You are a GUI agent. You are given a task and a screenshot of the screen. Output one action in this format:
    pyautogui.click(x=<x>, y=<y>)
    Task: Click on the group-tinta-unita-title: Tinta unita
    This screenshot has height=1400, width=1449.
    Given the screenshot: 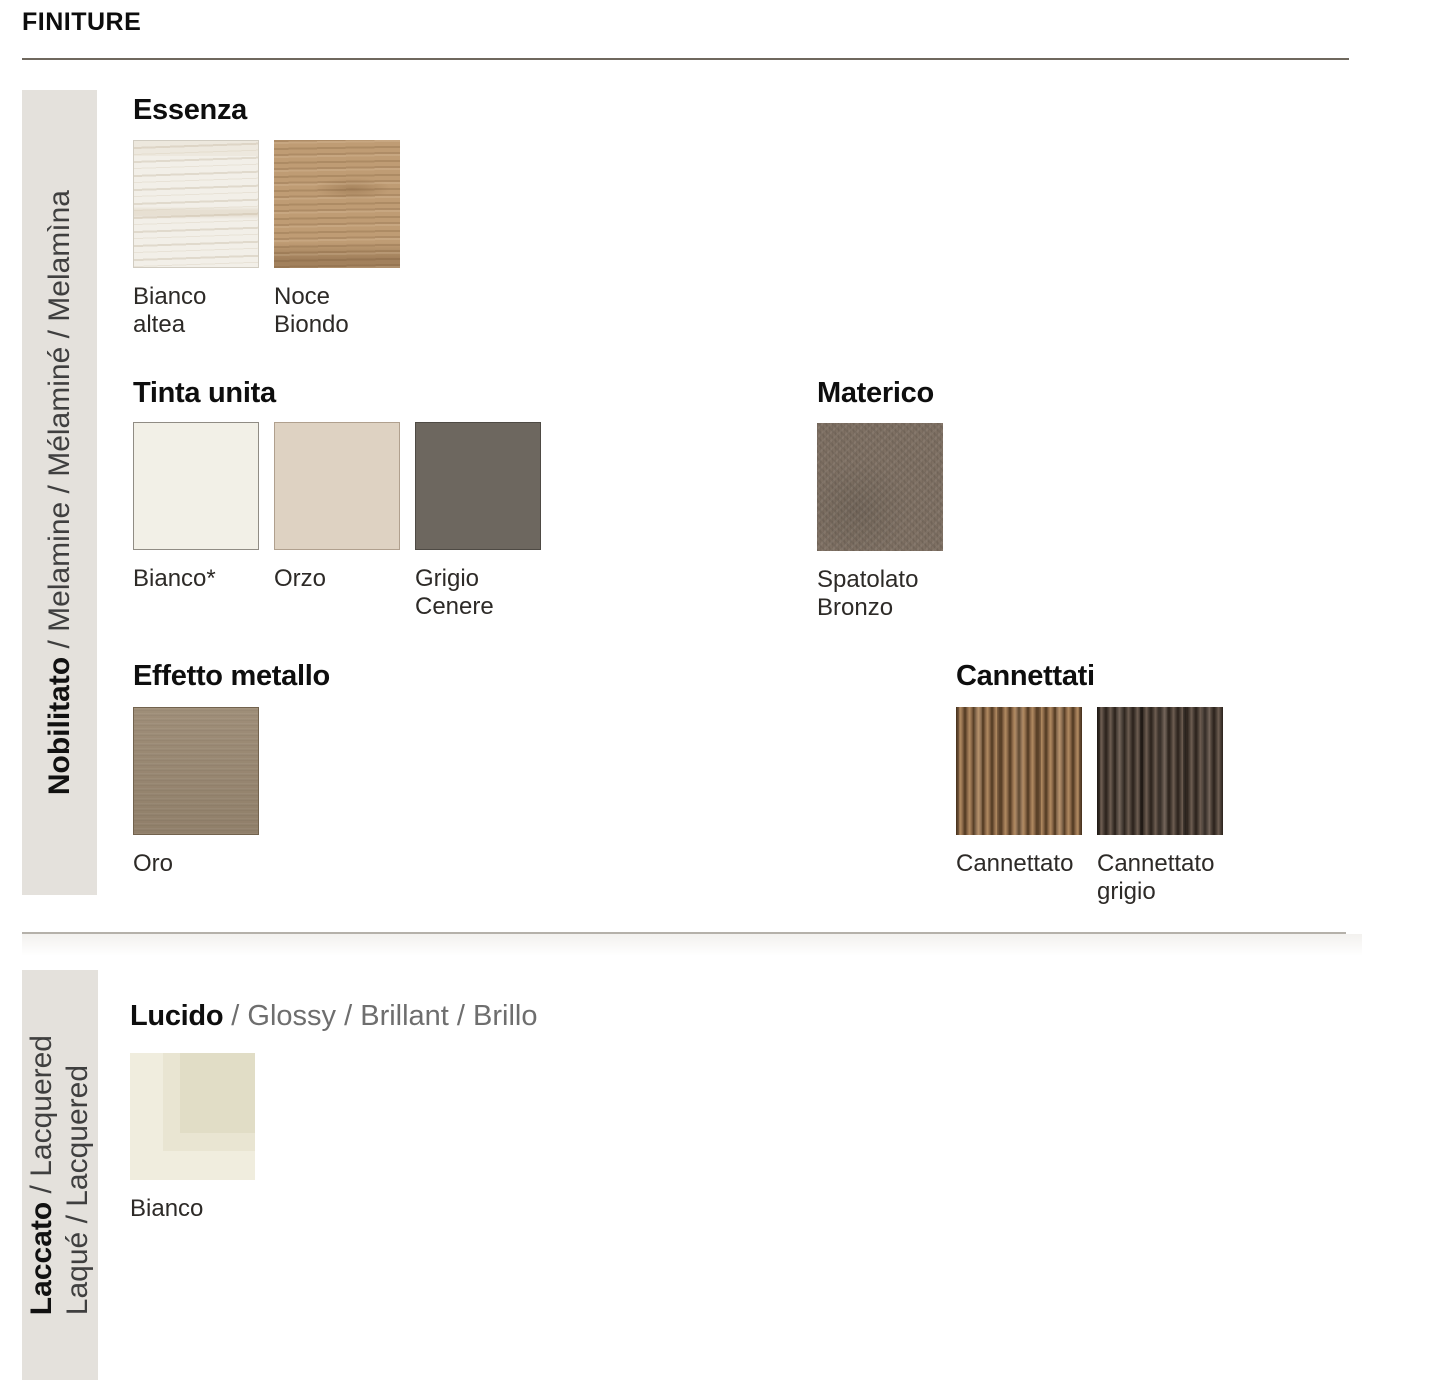 What is the action you would take?
    pyautogui.click(x=204, y=393)
    